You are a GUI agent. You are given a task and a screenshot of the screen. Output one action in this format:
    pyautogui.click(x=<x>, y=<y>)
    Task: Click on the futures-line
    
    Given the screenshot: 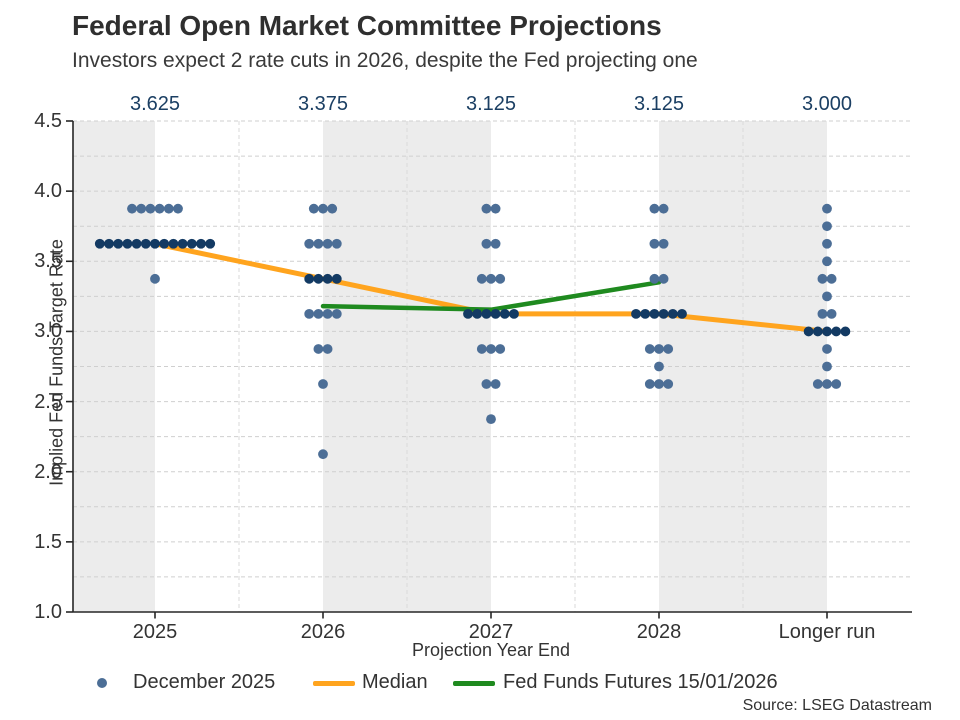 What is the action you would take?
    pyautogui.click(x=491, y=296)
    